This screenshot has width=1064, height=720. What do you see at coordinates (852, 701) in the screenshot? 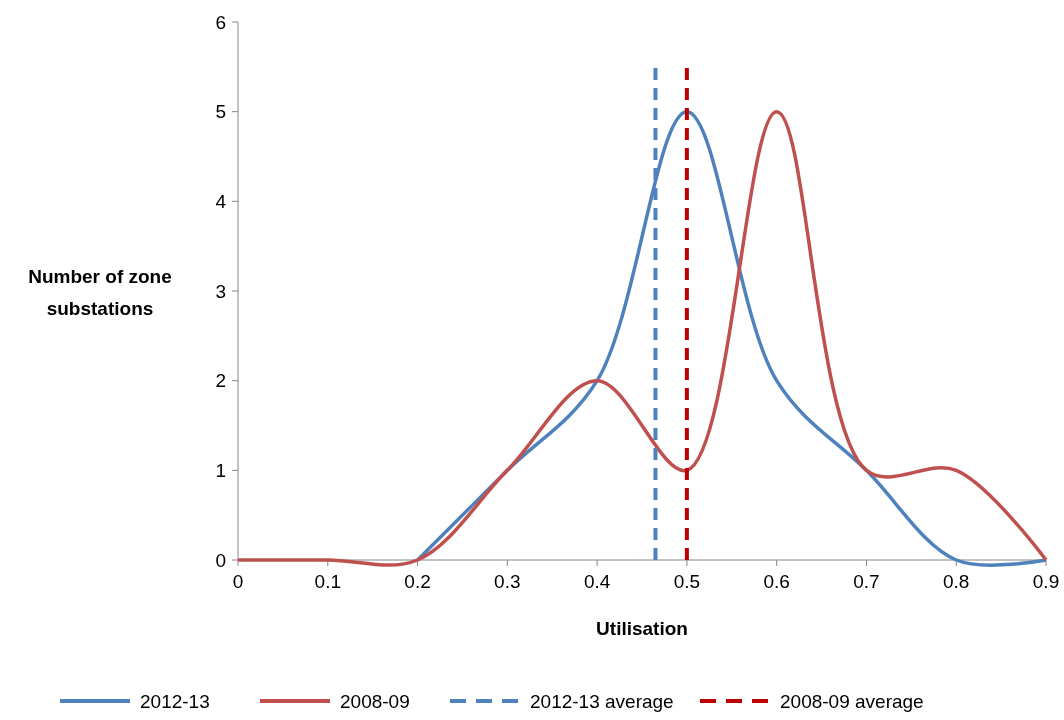
I see `legend-label: 2008-09 average` at bounding box center [852, 701].